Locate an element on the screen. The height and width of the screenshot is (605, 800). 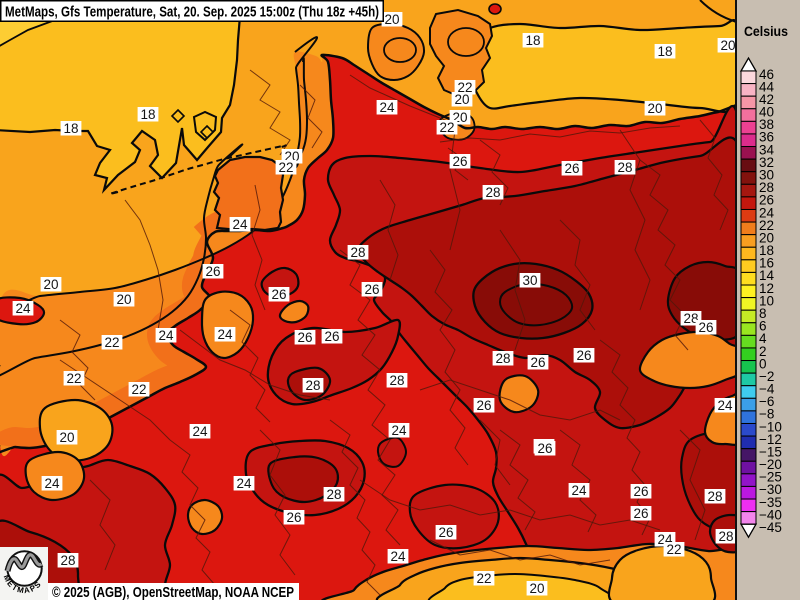
svg-text: 44 is located at coordinates (767, 86).